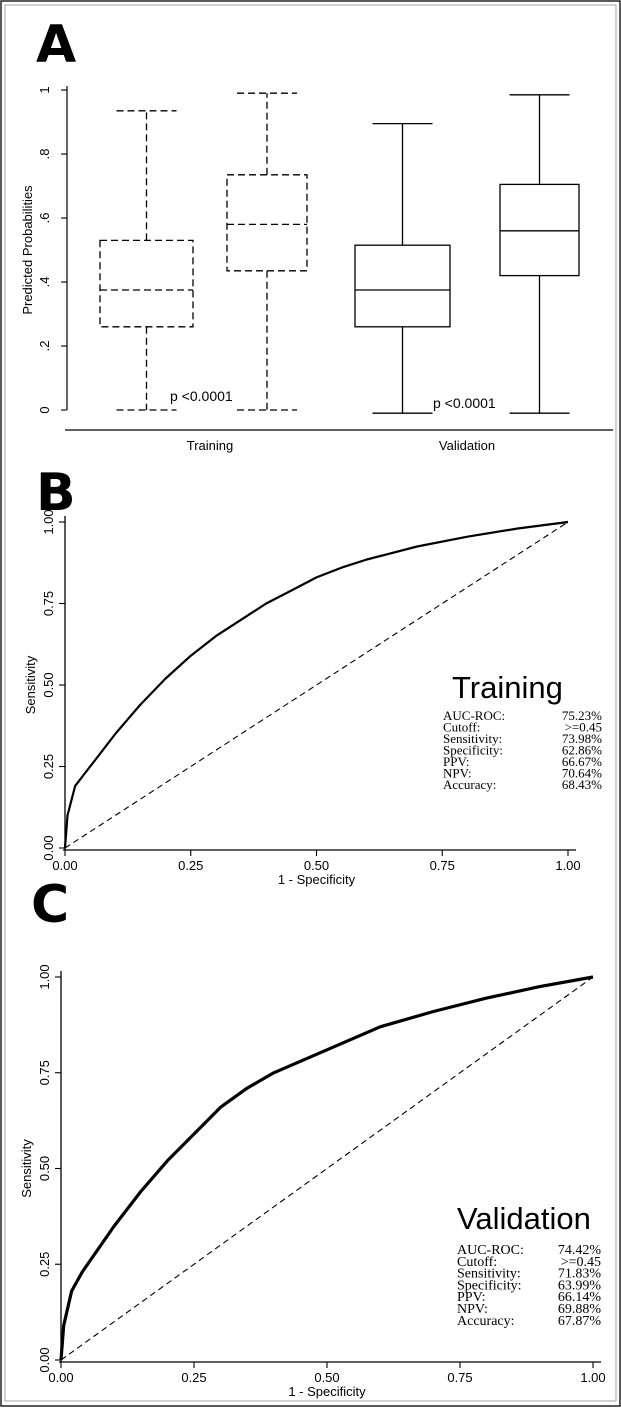 The height and width of the screenshot is (1411, 621). What do you see at coordinates (580, 1321) in the screenshot?
I see `stat-value: 67.87%` at bounding box center [580, 1321].